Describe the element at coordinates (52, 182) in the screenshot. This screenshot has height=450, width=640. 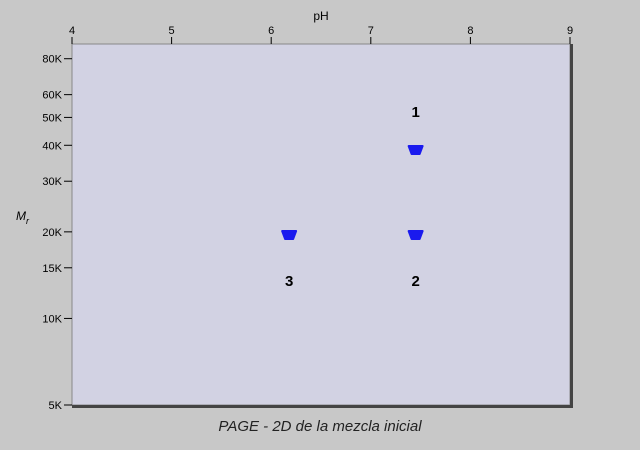
I see `y-tick-label: 30K` at that location.